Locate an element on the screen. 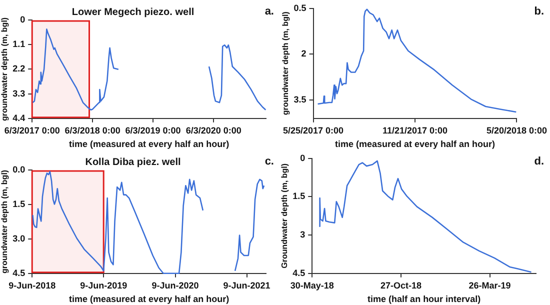 The width and height of the screenshot is (550, 305). text: c. is located at coordinates (269, 162).